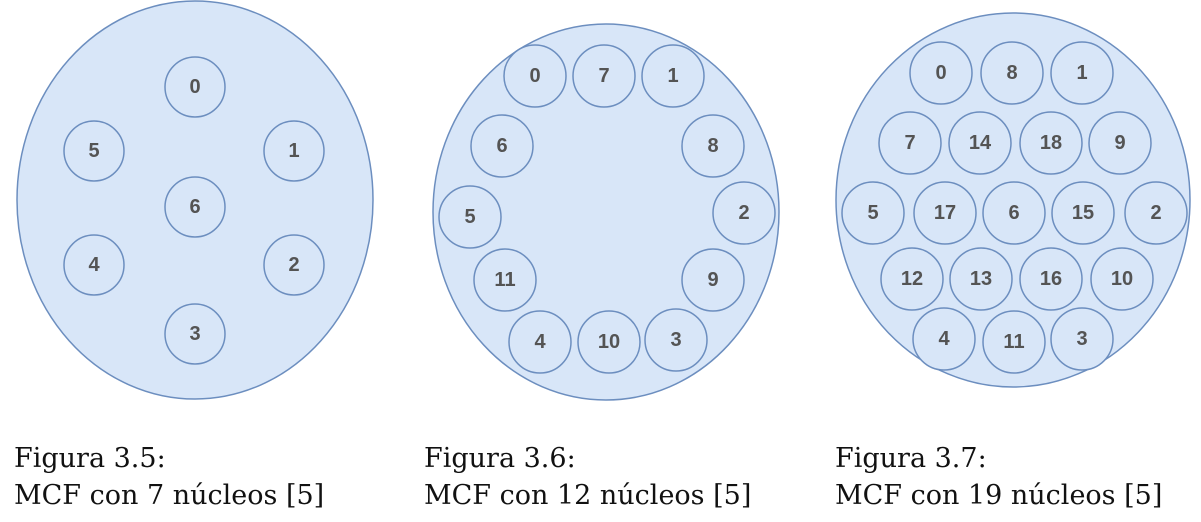 The height and width of the screenshot is (522, 1201). Describe the element at coordinates (998, 477) in the screenshot. I see `figure-caption-3-7: Figura 3.7: MCF con 19 núcleos [5]` at that location.